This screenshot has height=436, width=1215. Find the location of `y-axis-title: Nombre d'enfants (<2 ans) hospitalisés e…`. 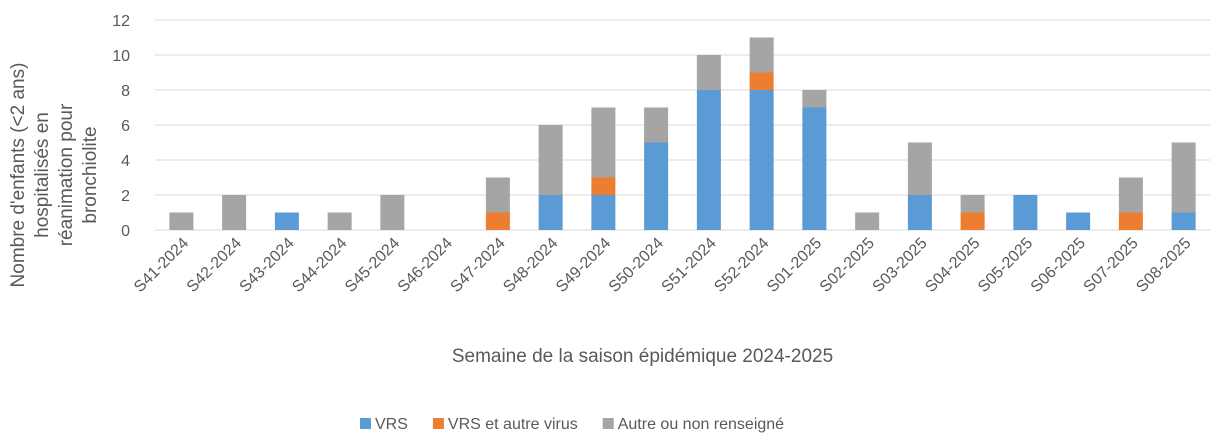

y-axis-title: Nombre d'enfants (<2 ans) hospitalisés e… is located at coordinates (54, 175).